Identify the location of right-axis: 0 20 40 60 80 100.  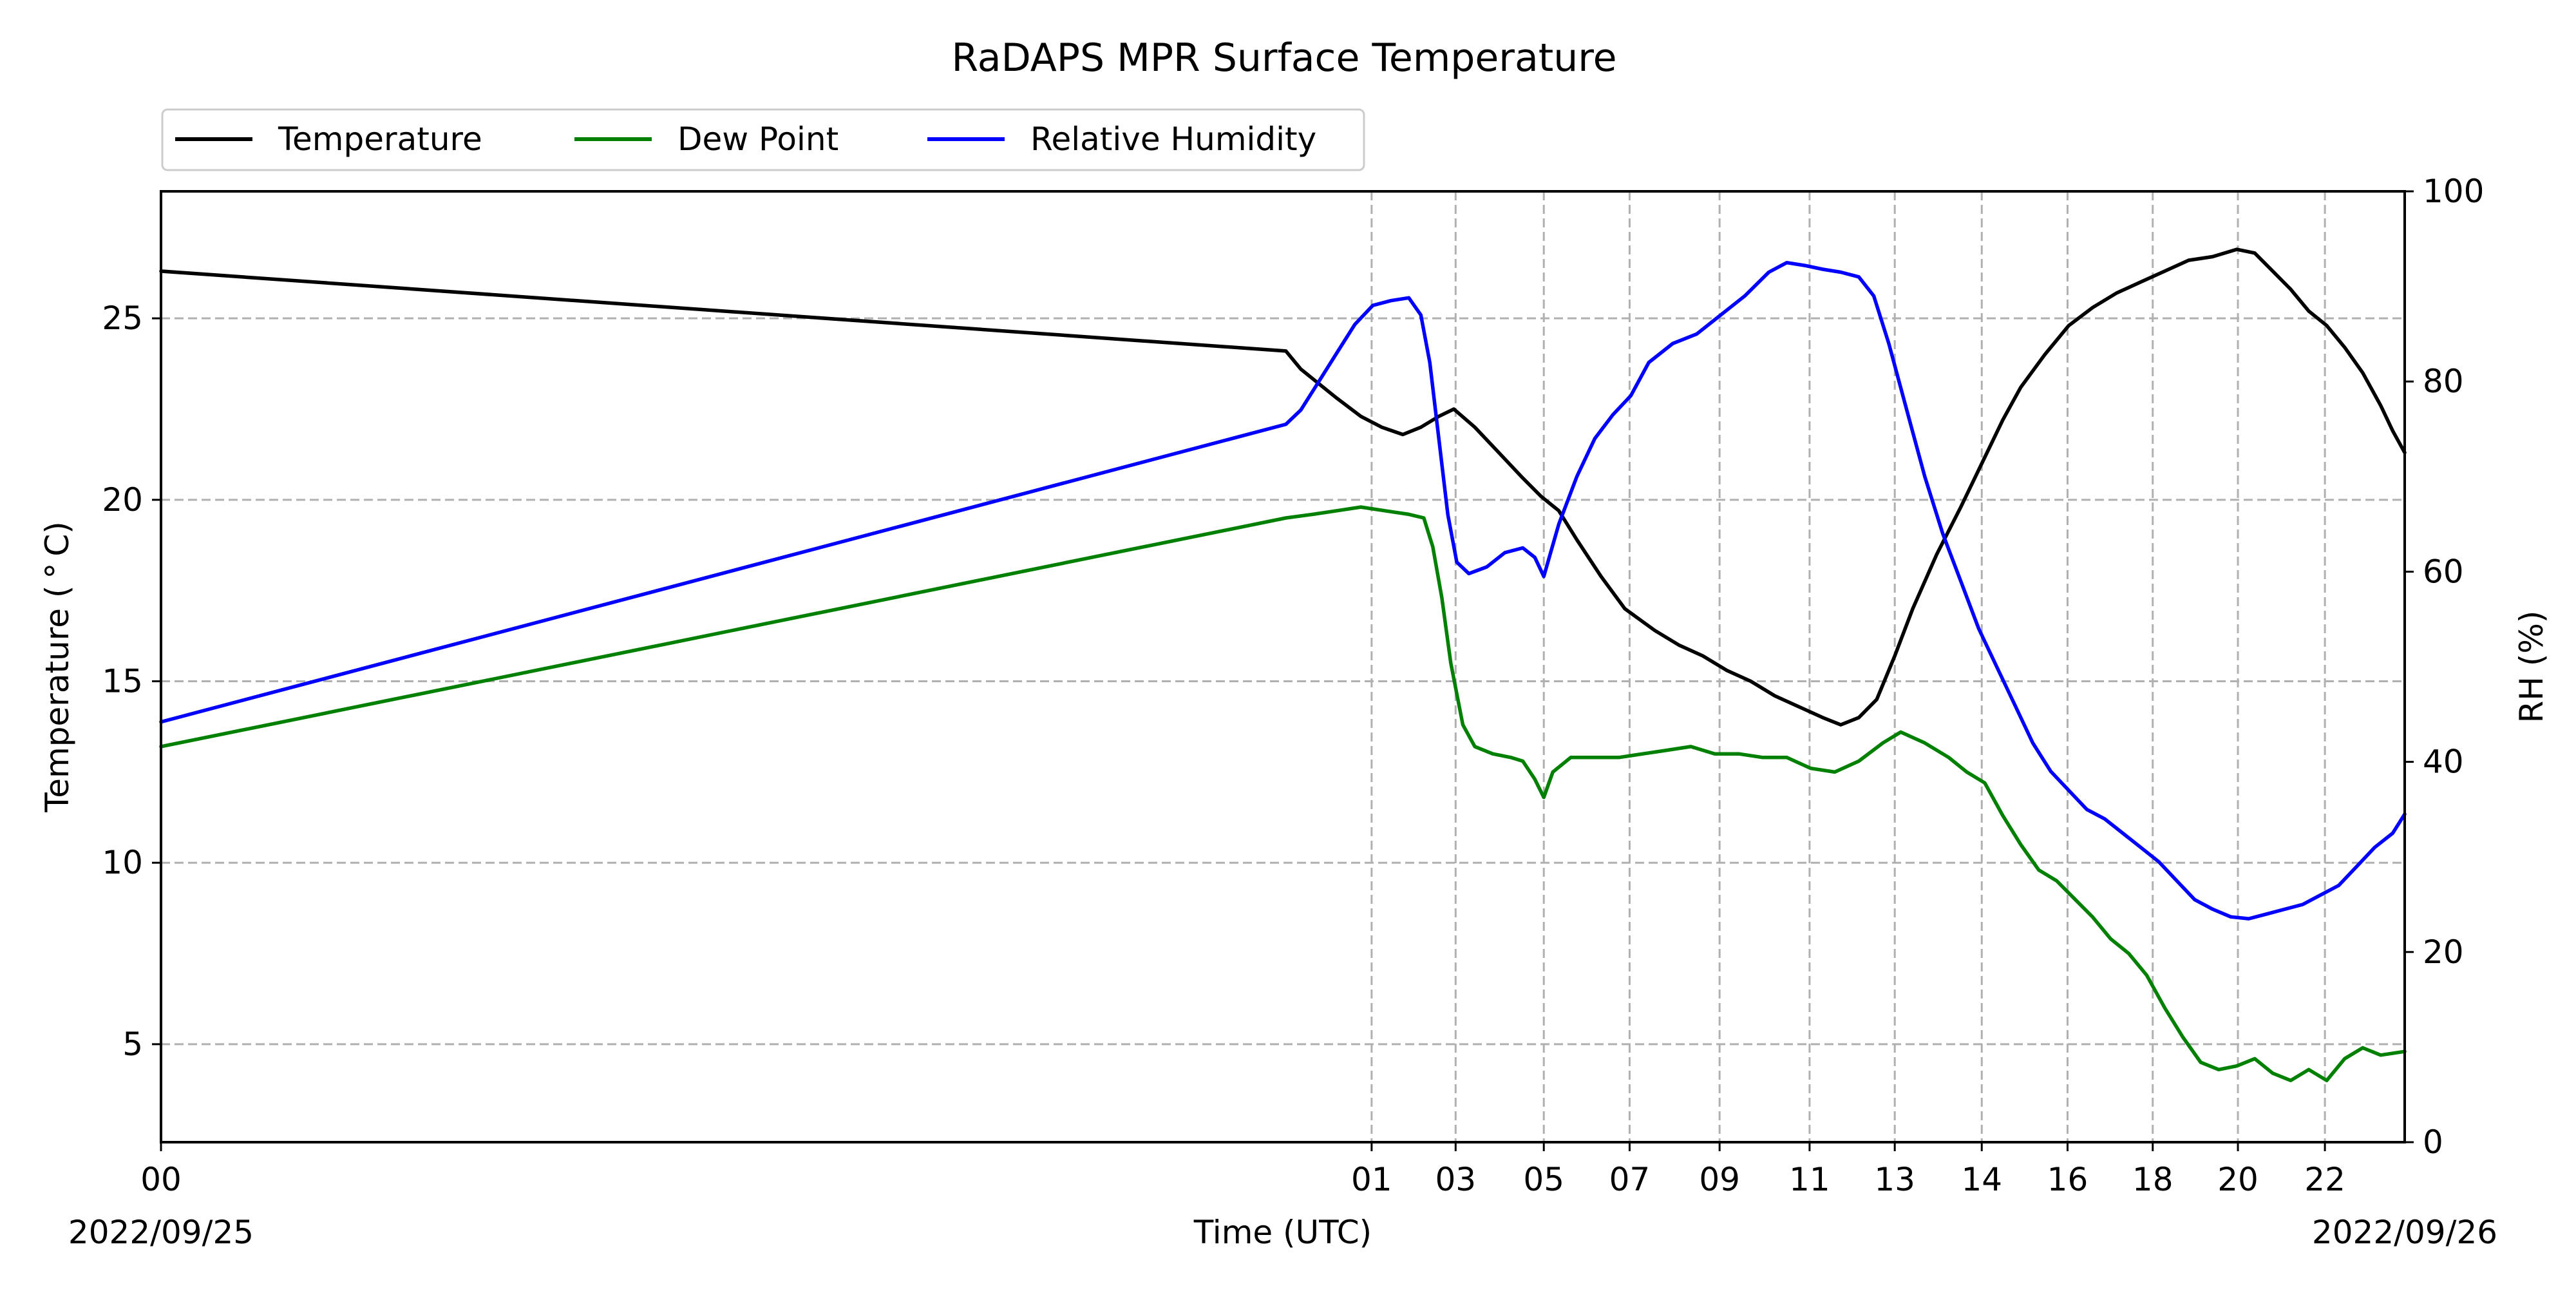
(2444, 667).